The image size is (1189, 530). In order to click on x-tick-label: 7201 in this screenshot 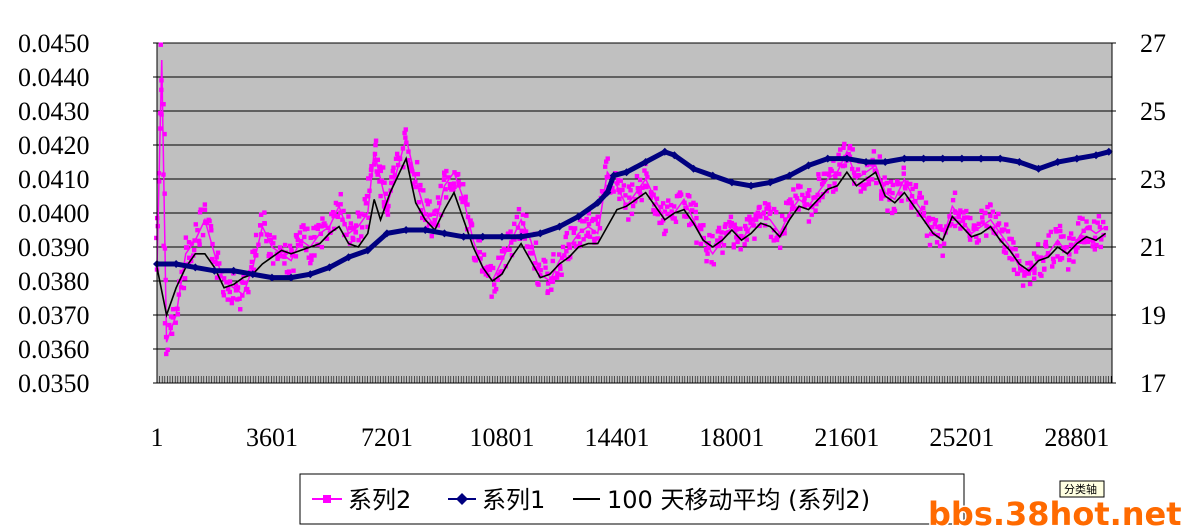, I will do `click(387, 437)`.